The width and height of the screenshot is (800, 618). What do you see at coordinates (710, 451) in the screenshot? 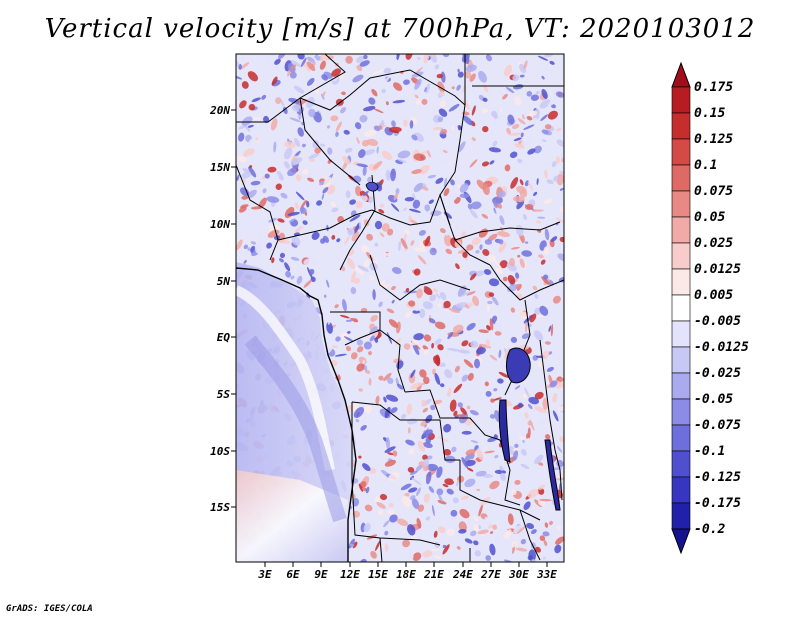
I see `colorbar-label: -0.1` at bounding box center [710, 451].